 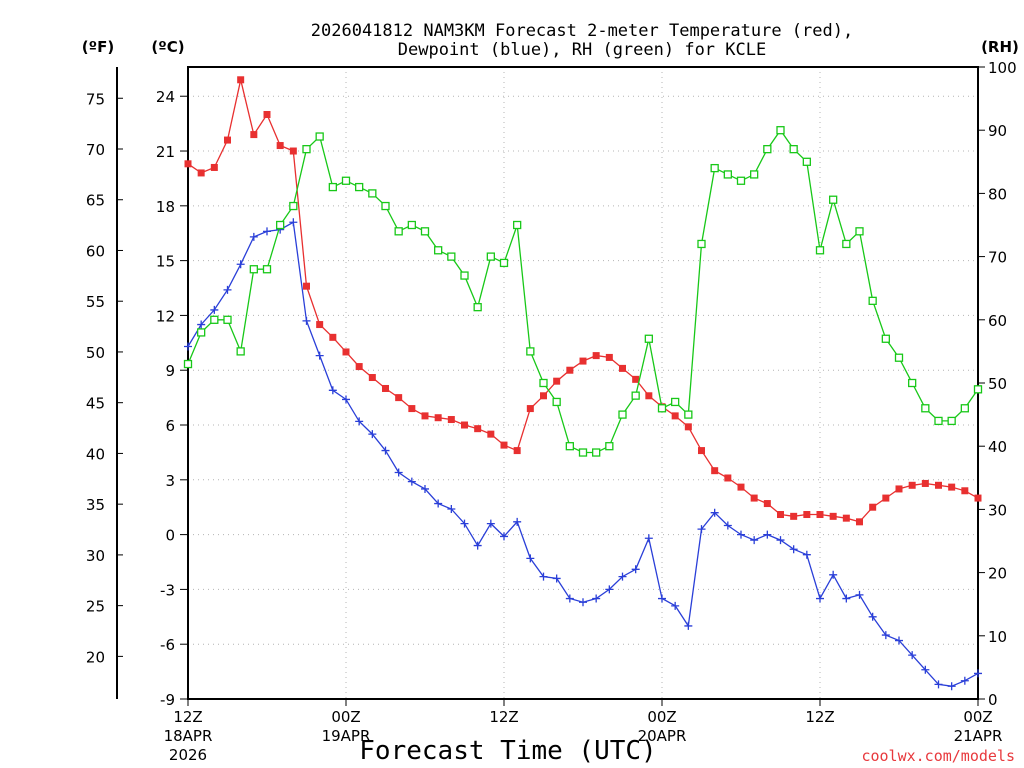 What do you see at coordinates (993, 700) in the screenshot?
I see `rh-tick-label: 0` at bounding box center [993, 700].